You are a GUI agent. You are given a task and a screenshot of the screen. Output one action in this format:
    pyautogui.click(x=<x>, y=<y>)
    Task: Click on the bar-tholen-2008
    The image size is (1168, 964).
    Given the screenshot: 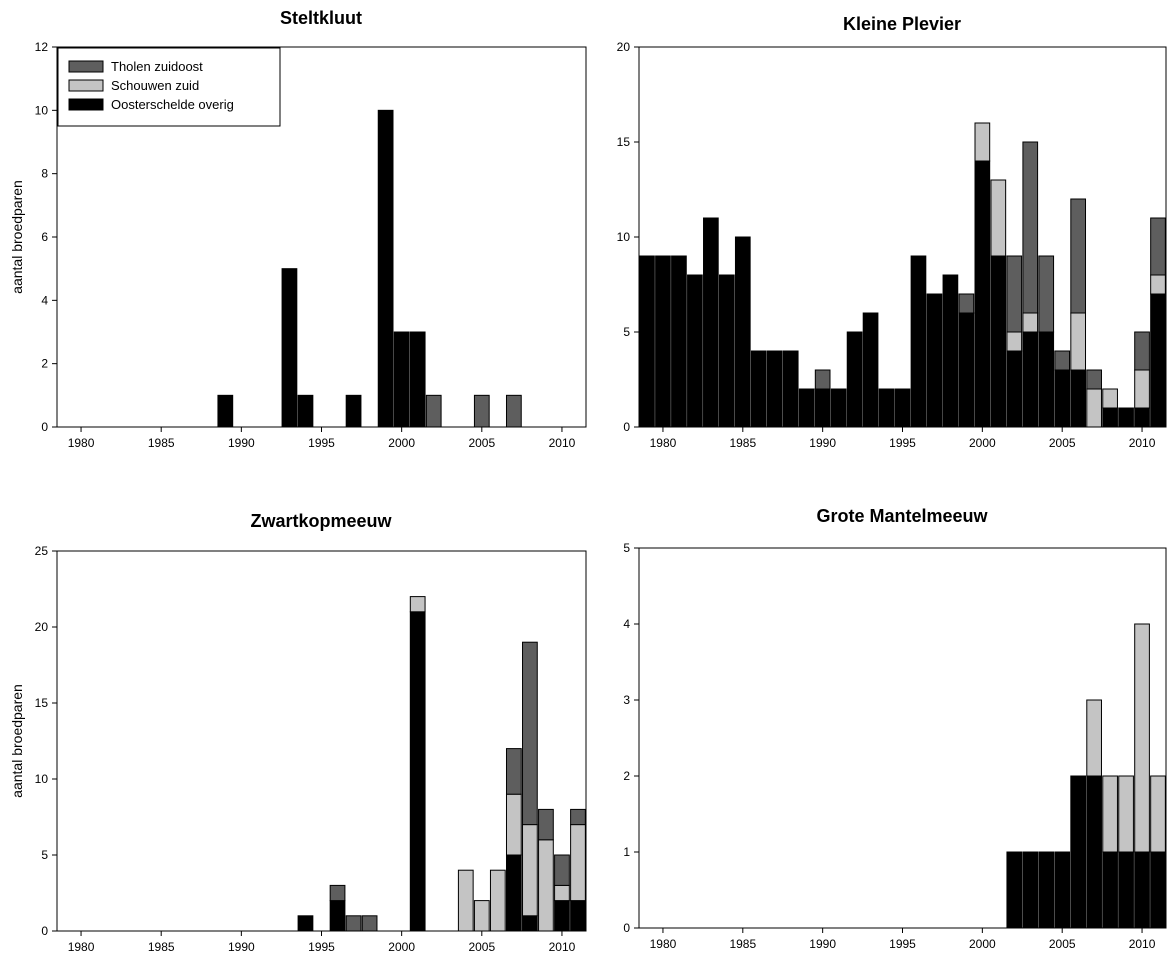 What is the action you would take?
    pyautogui.click(x=530, y=733)
    